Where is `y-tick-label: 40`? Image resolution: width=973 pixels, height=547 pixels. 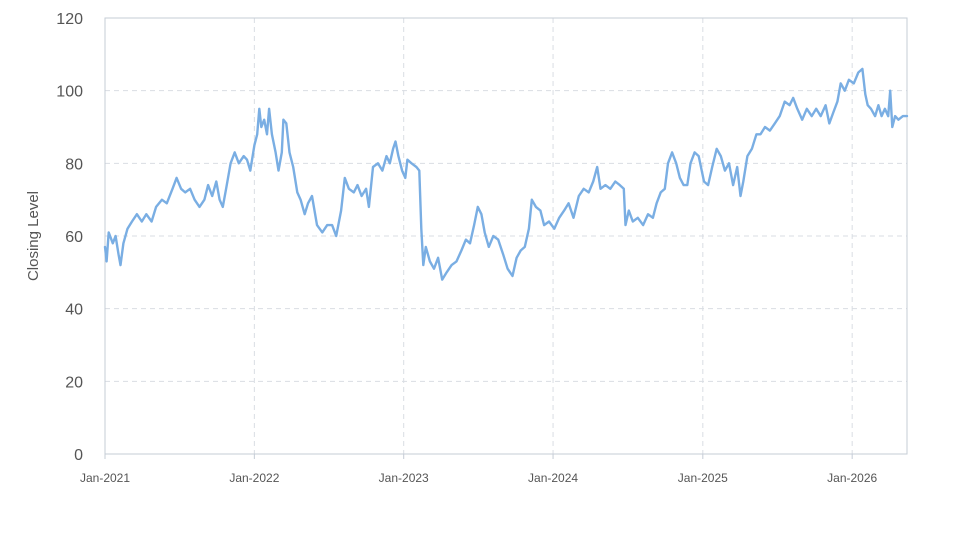
y-tick-label: 40 is located at coordinates (74, 310).